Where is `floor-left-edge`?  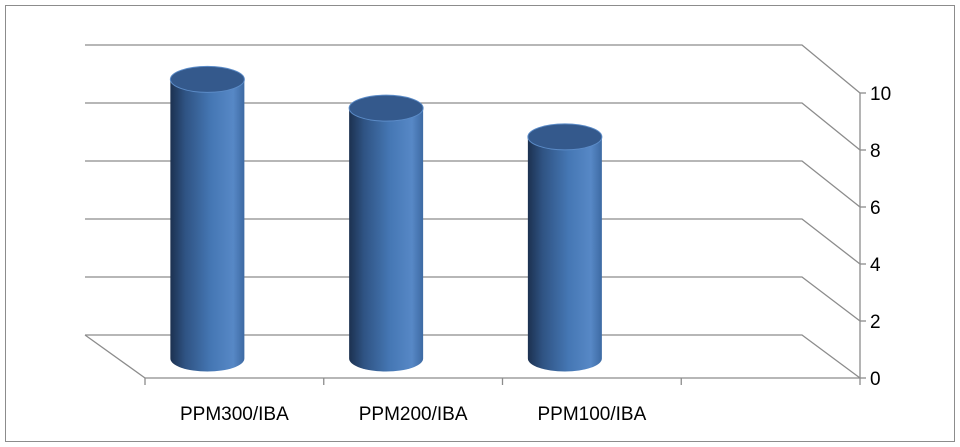
floor-left-edge is located at coordinates (115, 356).